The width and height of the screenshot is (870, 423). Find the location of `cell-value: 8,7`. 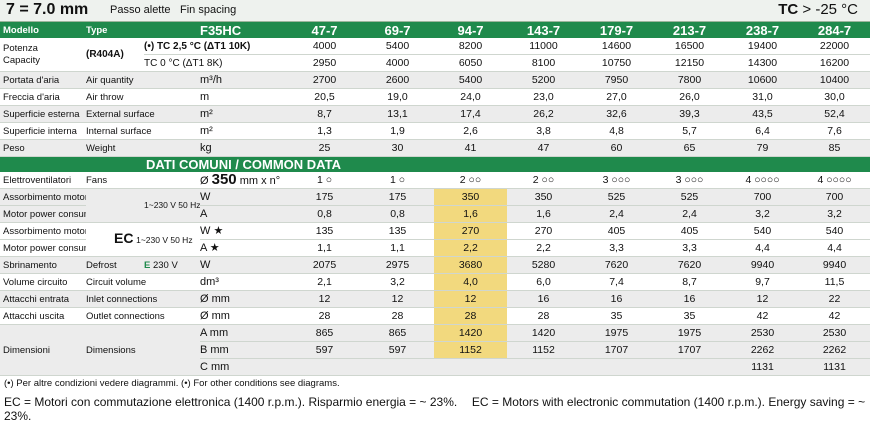

cell-value: 8,7 is located at coordinates (324, 114).